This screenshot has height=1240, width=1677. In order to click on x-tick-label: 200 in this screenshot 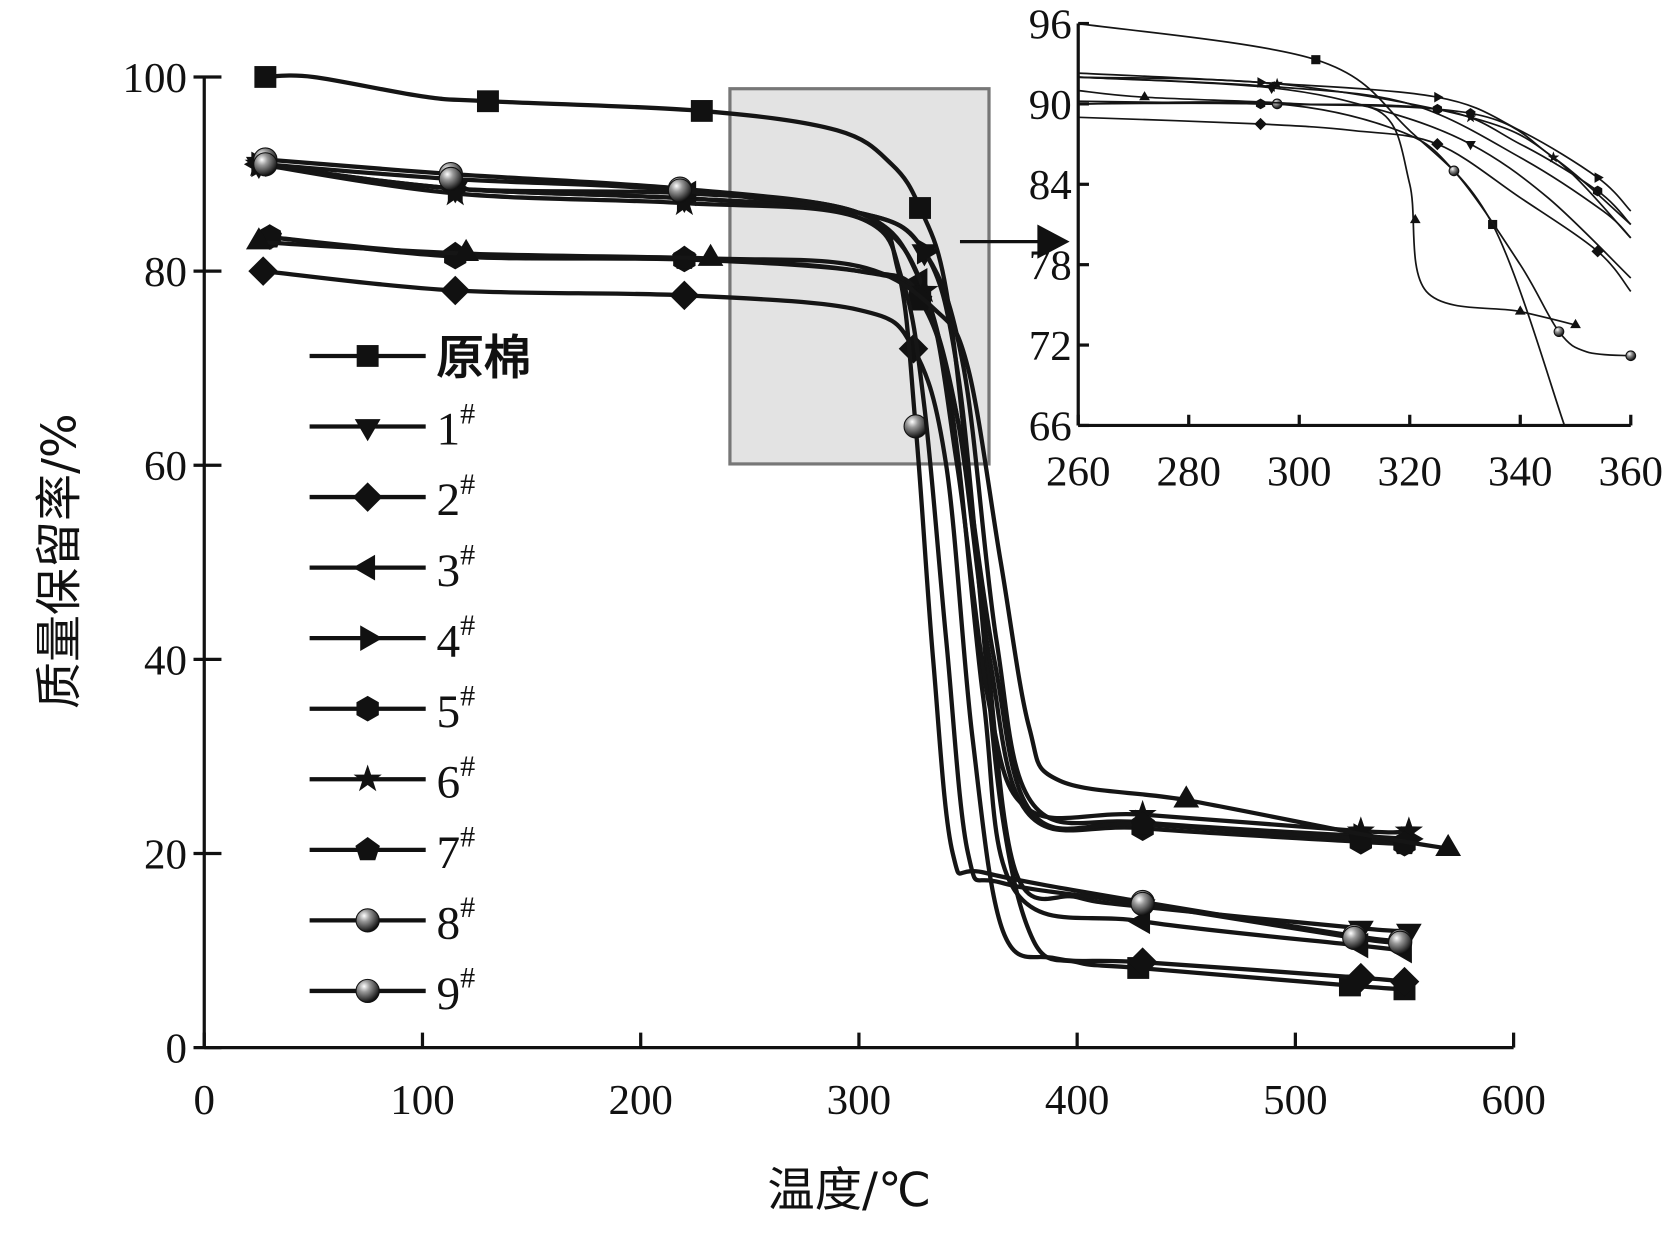, I will do `click(640, 1100)`.